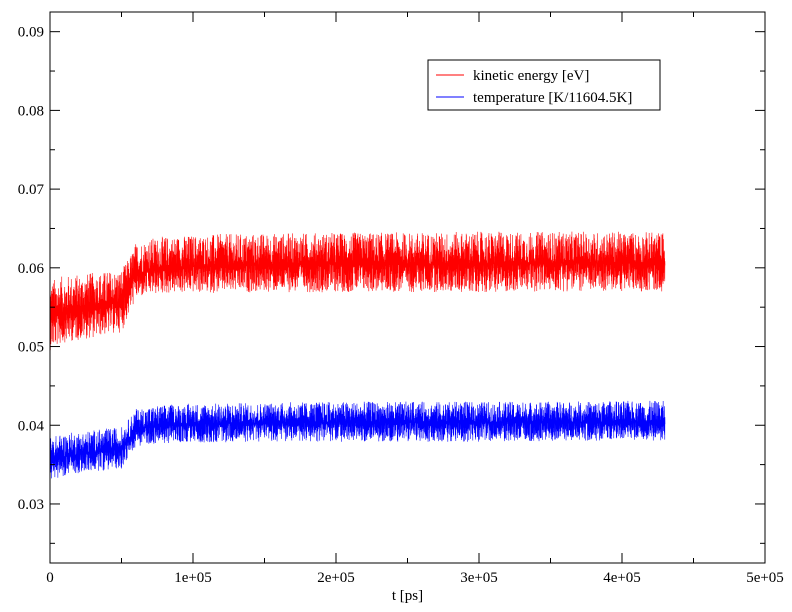 This screenshot has height=612, width=792. Describe the element at coordinates (31, 190) in the screenshot. I see `y-tick-label: 0.07` at that location.